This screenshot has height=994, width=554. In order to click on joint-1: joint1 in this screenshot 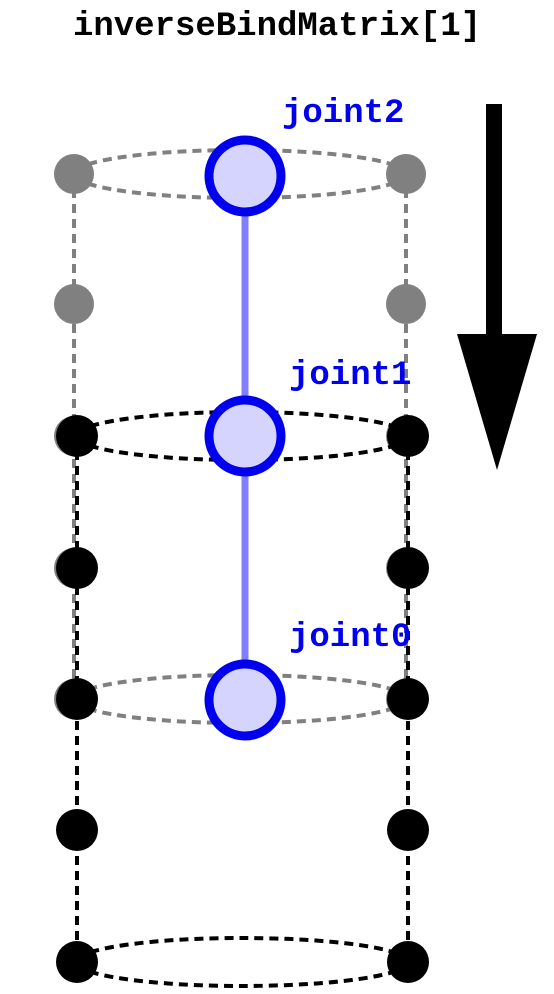, I will do `click(307, 417)`.